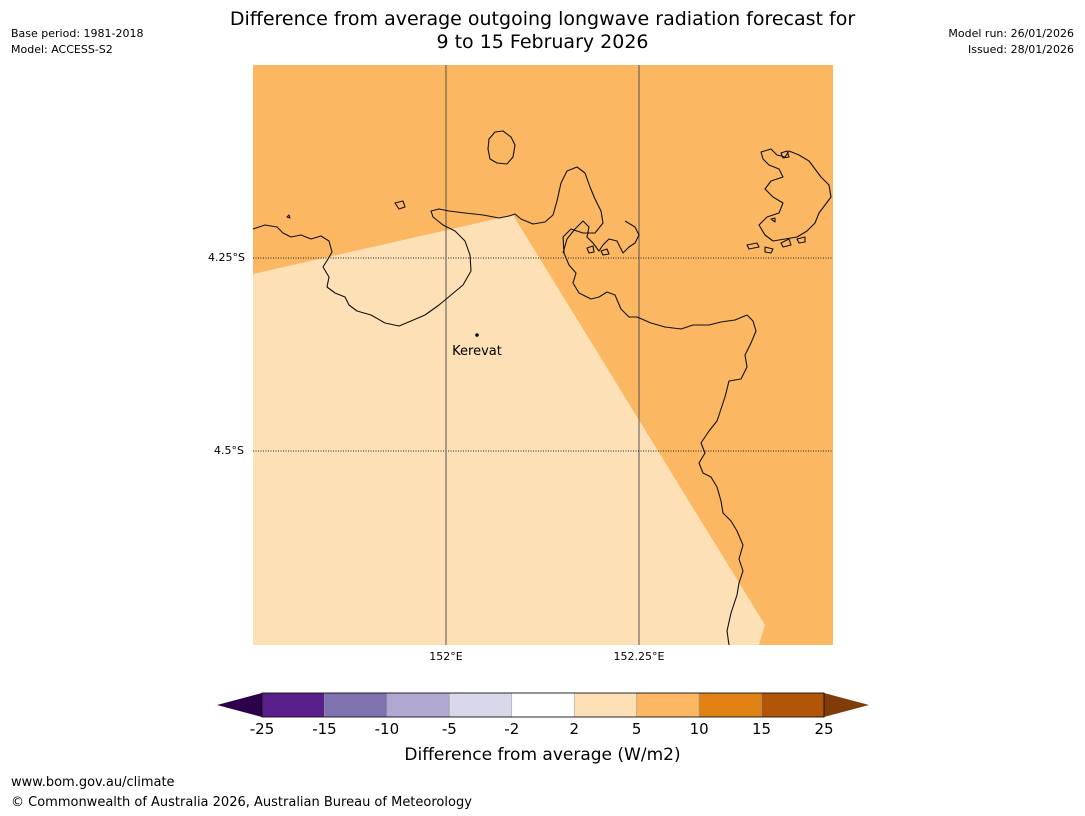 The width and height of the screenshot is (1085, 816). What do you see at coordinates (501, 147) in the screenshot?
I see `coastline-watom-island` at bounding box center [501, 147].